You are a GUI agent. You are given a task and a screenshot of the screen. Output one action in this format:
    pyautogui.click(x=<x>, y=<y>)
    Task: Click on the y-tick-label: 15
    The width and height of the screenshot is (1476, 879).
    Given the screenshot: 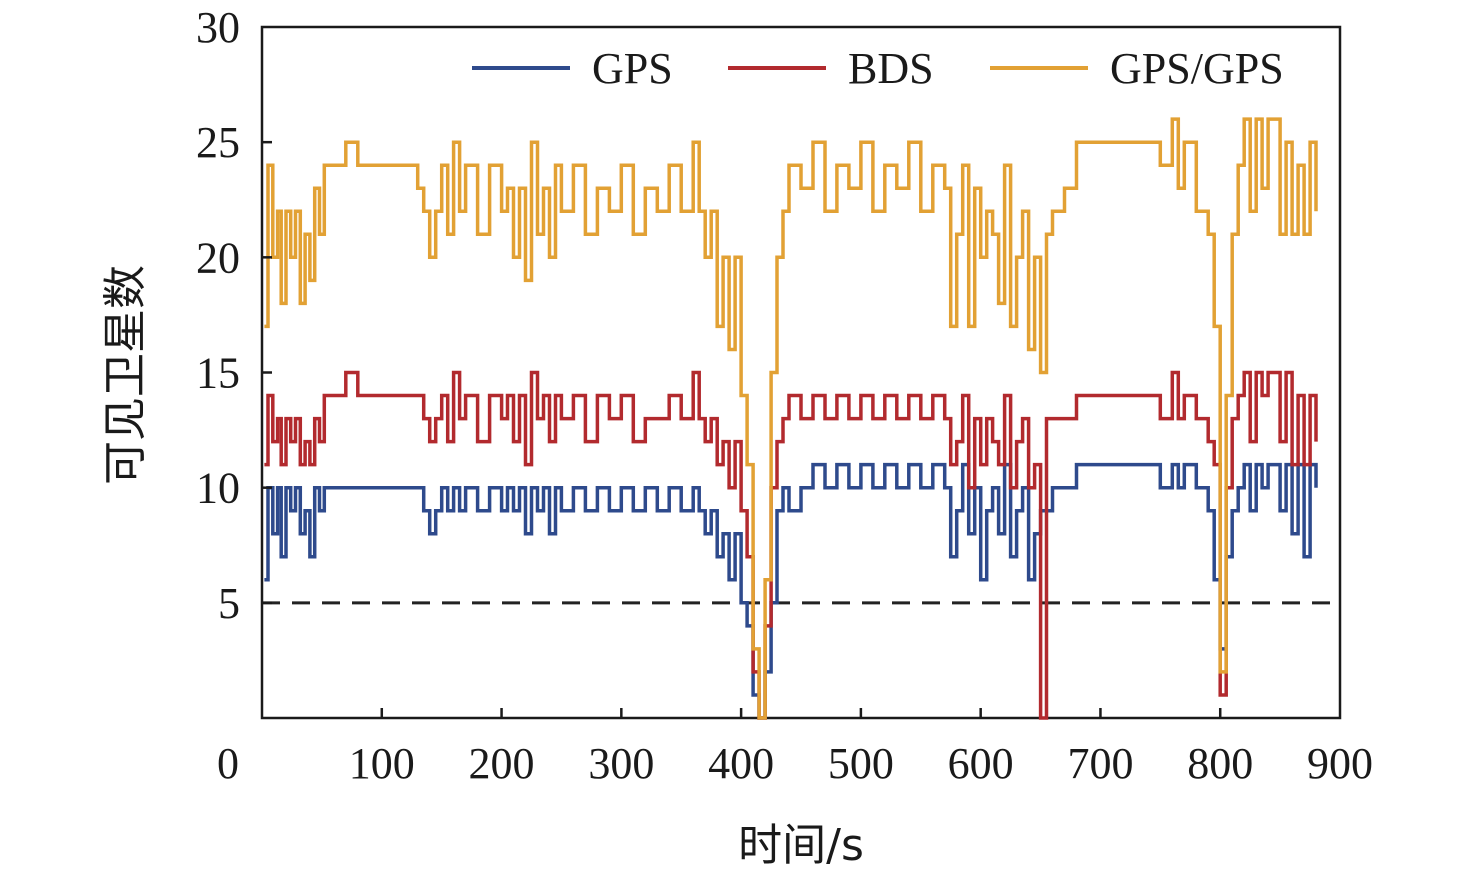 What is the action you would take?
    pyautogui.click(x=218, y=373)
    